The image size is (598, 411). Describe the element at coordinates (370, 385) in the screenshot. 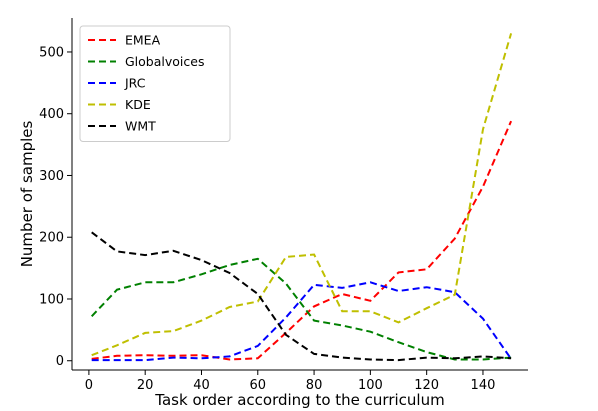

I see `x-tick-label: 100` at that location.